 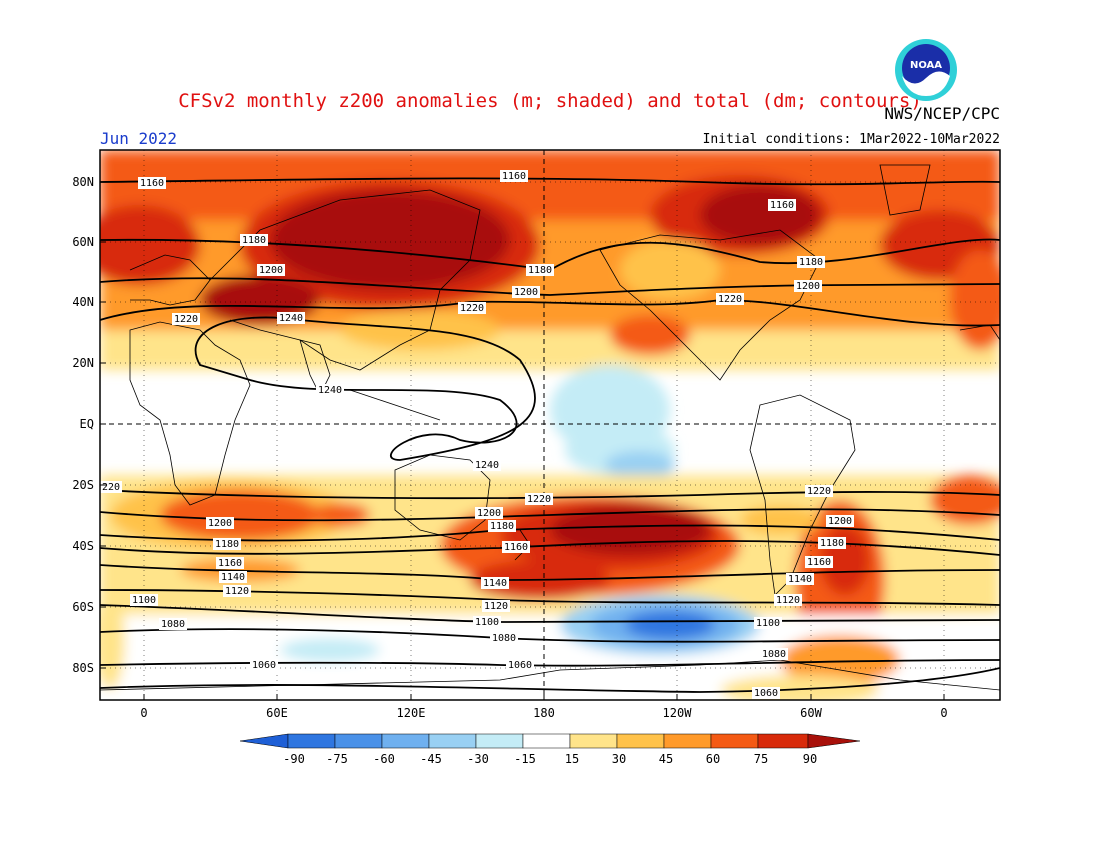 I want to click on svg-text: 220, so click(x=111, y=487).